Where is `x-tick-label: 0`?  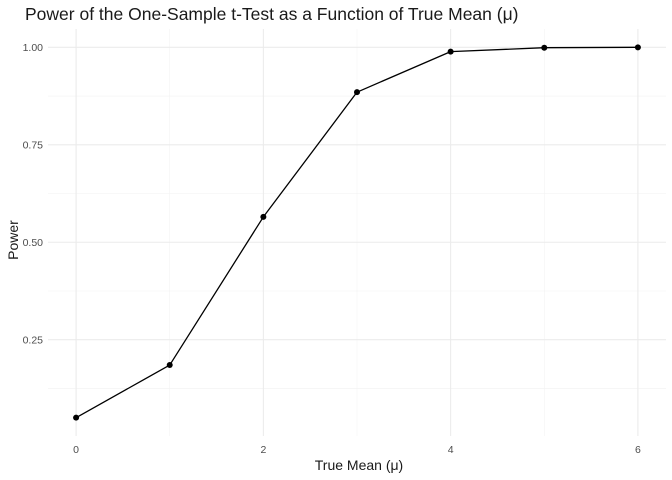 x-tick-label: 0 is located at coordinates (76, 450).